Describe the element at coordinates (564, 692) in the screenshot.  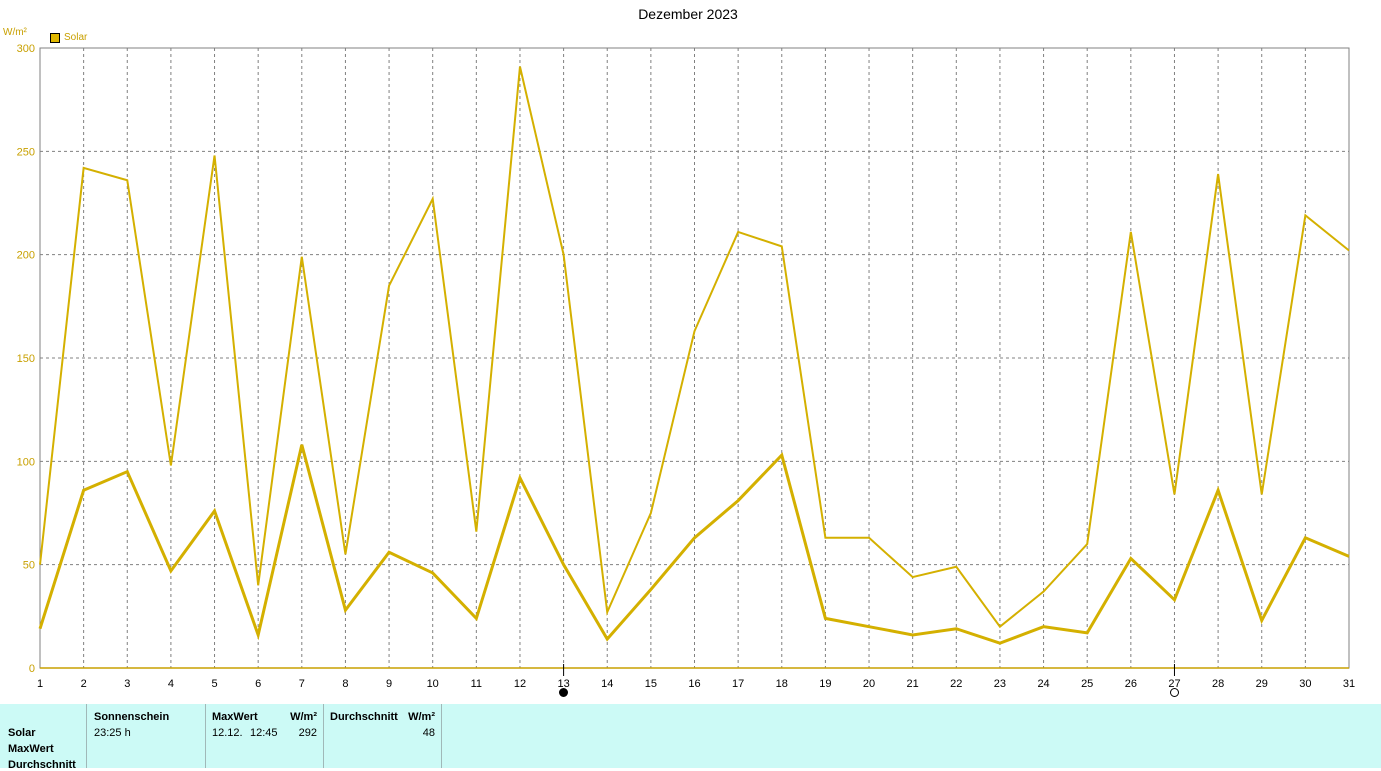
I see `new-moon-icon` at that location.